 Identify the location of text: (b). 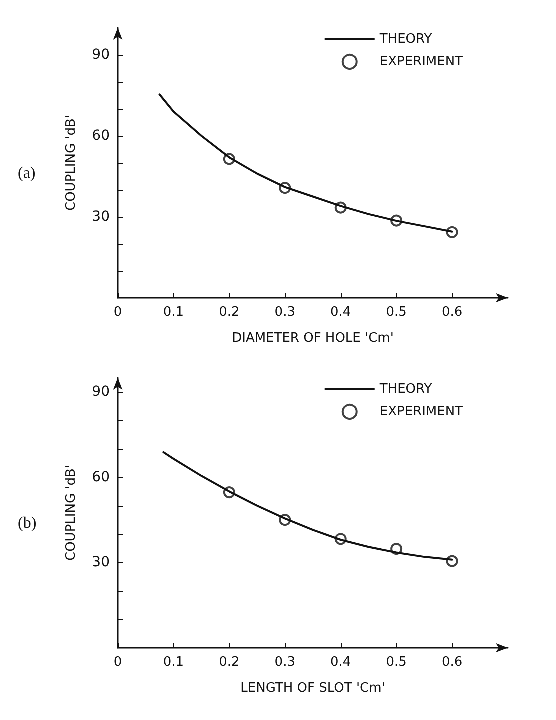
(27, 523).